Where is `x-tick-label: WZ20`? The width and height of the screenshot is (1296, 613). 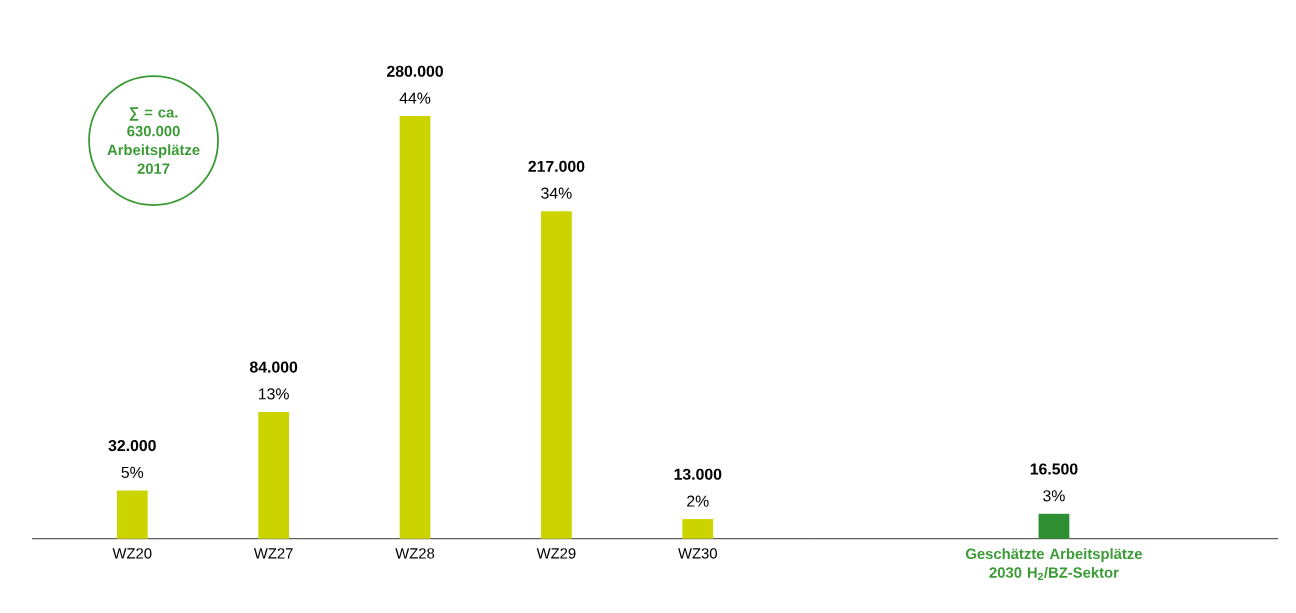 x-tick-label: WZ20 is located at coordinates (132, 553).